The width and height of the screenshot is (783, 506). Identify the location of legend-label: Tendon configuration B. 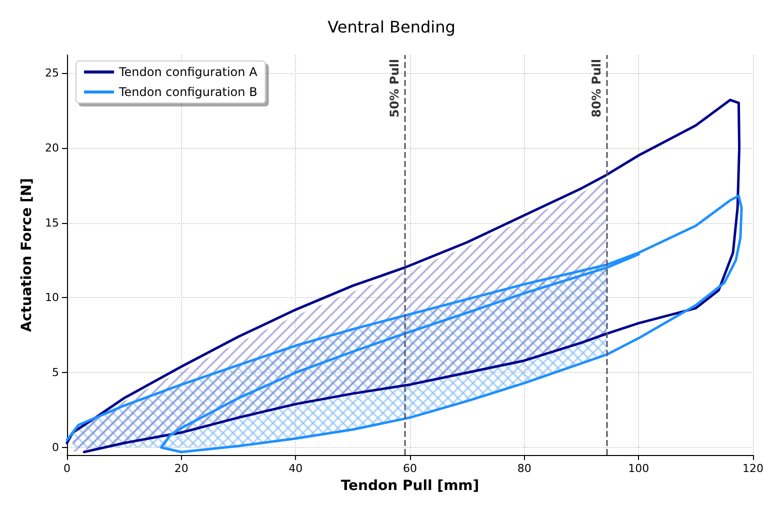
(188, 92).